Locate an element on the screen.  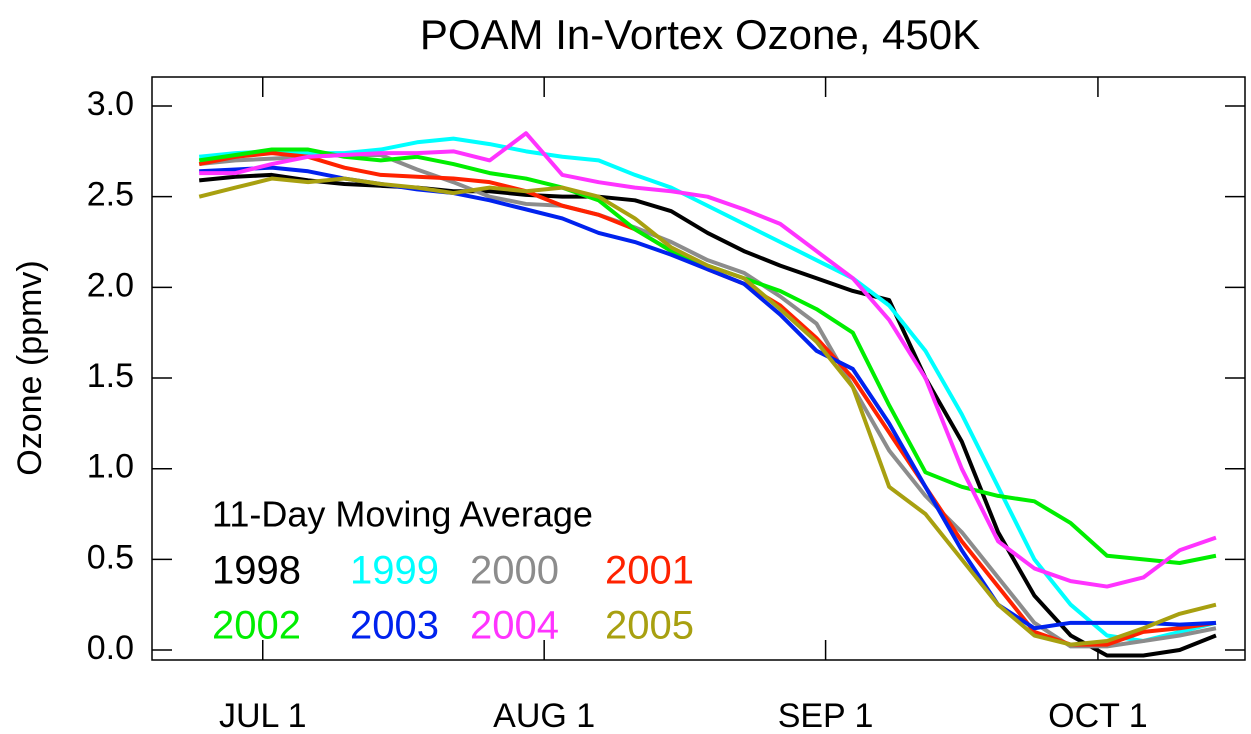
legend-entry: 1998 is located at coordinates (256, 571).